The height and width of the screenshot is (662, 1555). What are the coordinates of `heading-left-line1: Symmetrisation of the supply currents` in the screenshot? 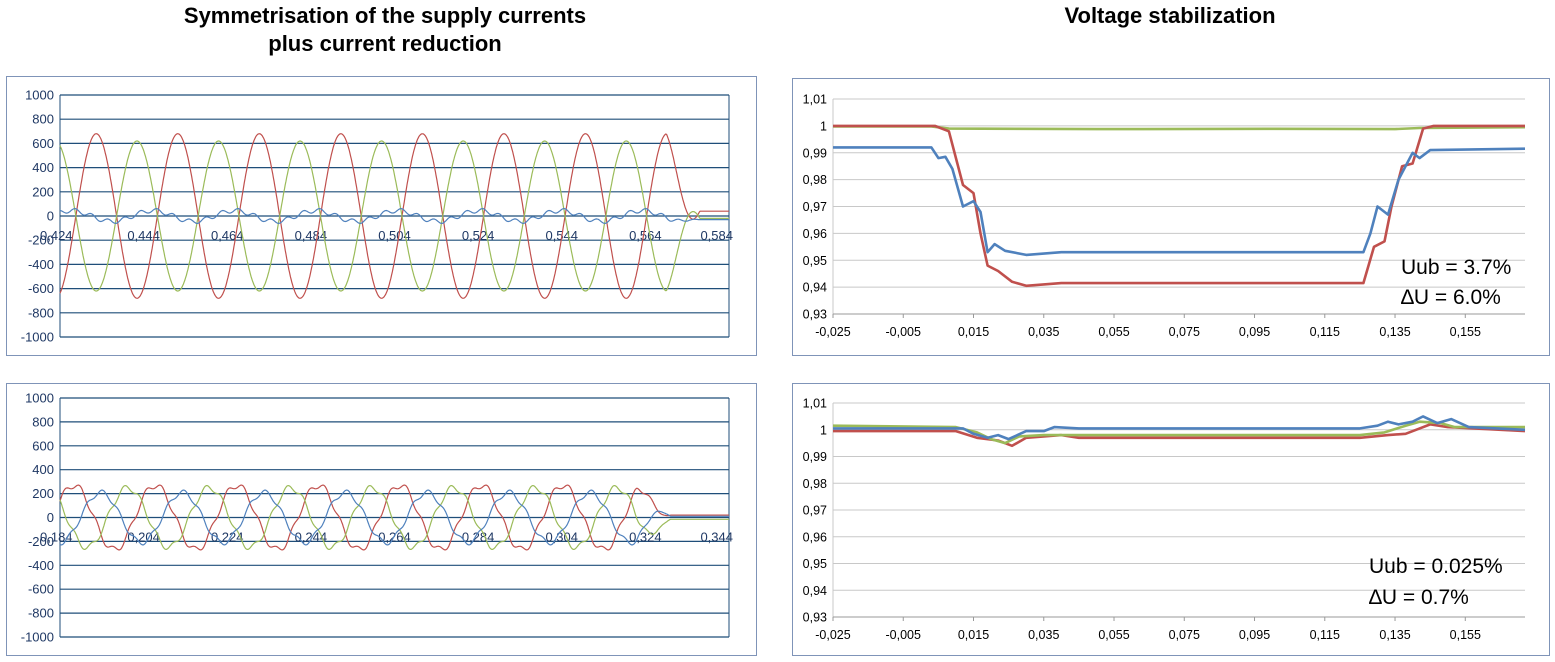 It's located at (385, 15).